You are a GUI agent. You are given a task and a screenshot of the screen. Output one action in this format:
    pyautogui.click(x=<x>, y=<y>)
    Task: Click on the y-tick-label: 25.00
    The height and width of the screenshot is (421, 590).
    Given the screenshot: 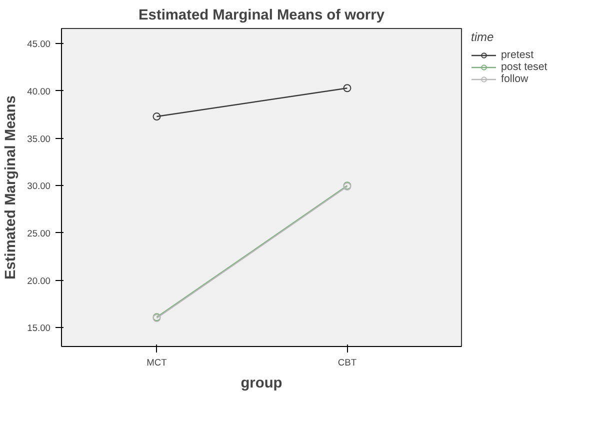 What is the action you would take?
    pyautogui.click(x=38, y=233)
    